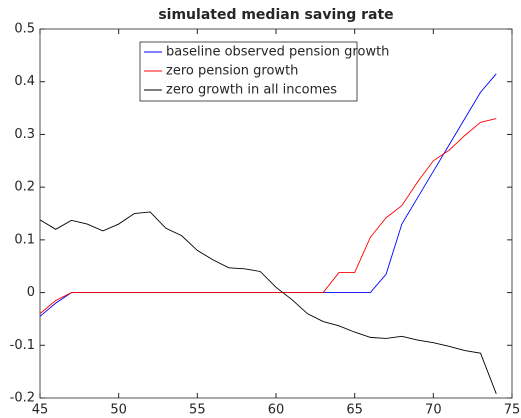  Describe the element at coordinates (512, 410) in the screenshot. I see `x-tick-label: 75` at that location.